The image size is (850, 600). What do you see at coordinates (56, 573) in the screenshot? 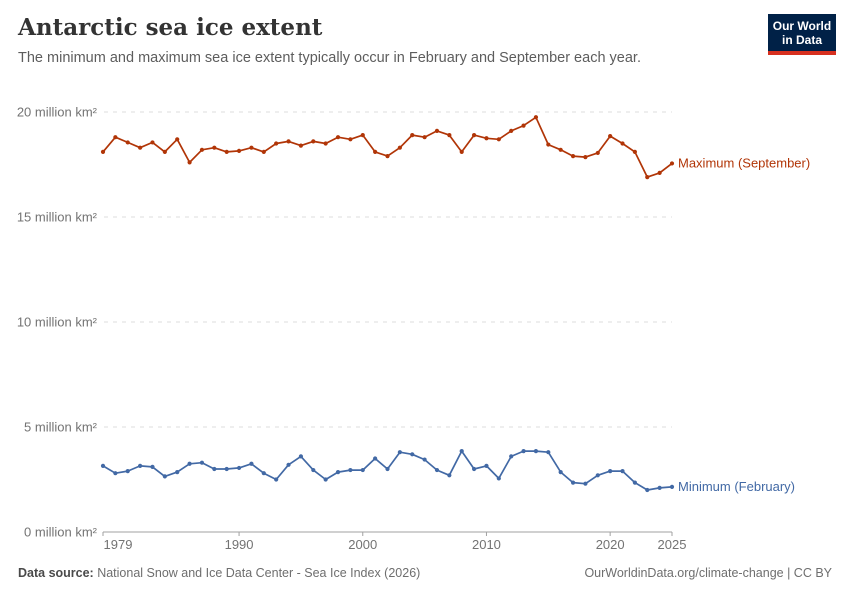
I see `data-source-label: Data source:` at bounding box center [56, 573].